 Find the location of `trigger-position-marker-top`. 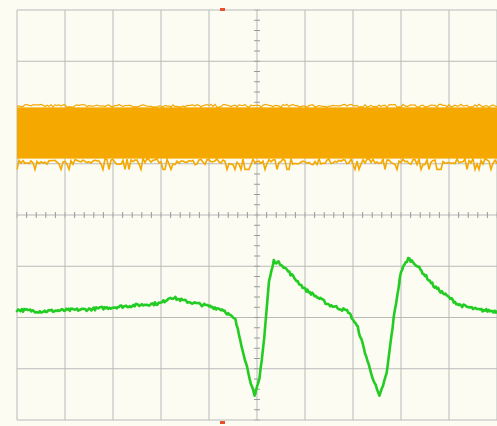

trigger-position-marker-top is located at coordinates (222, 9).